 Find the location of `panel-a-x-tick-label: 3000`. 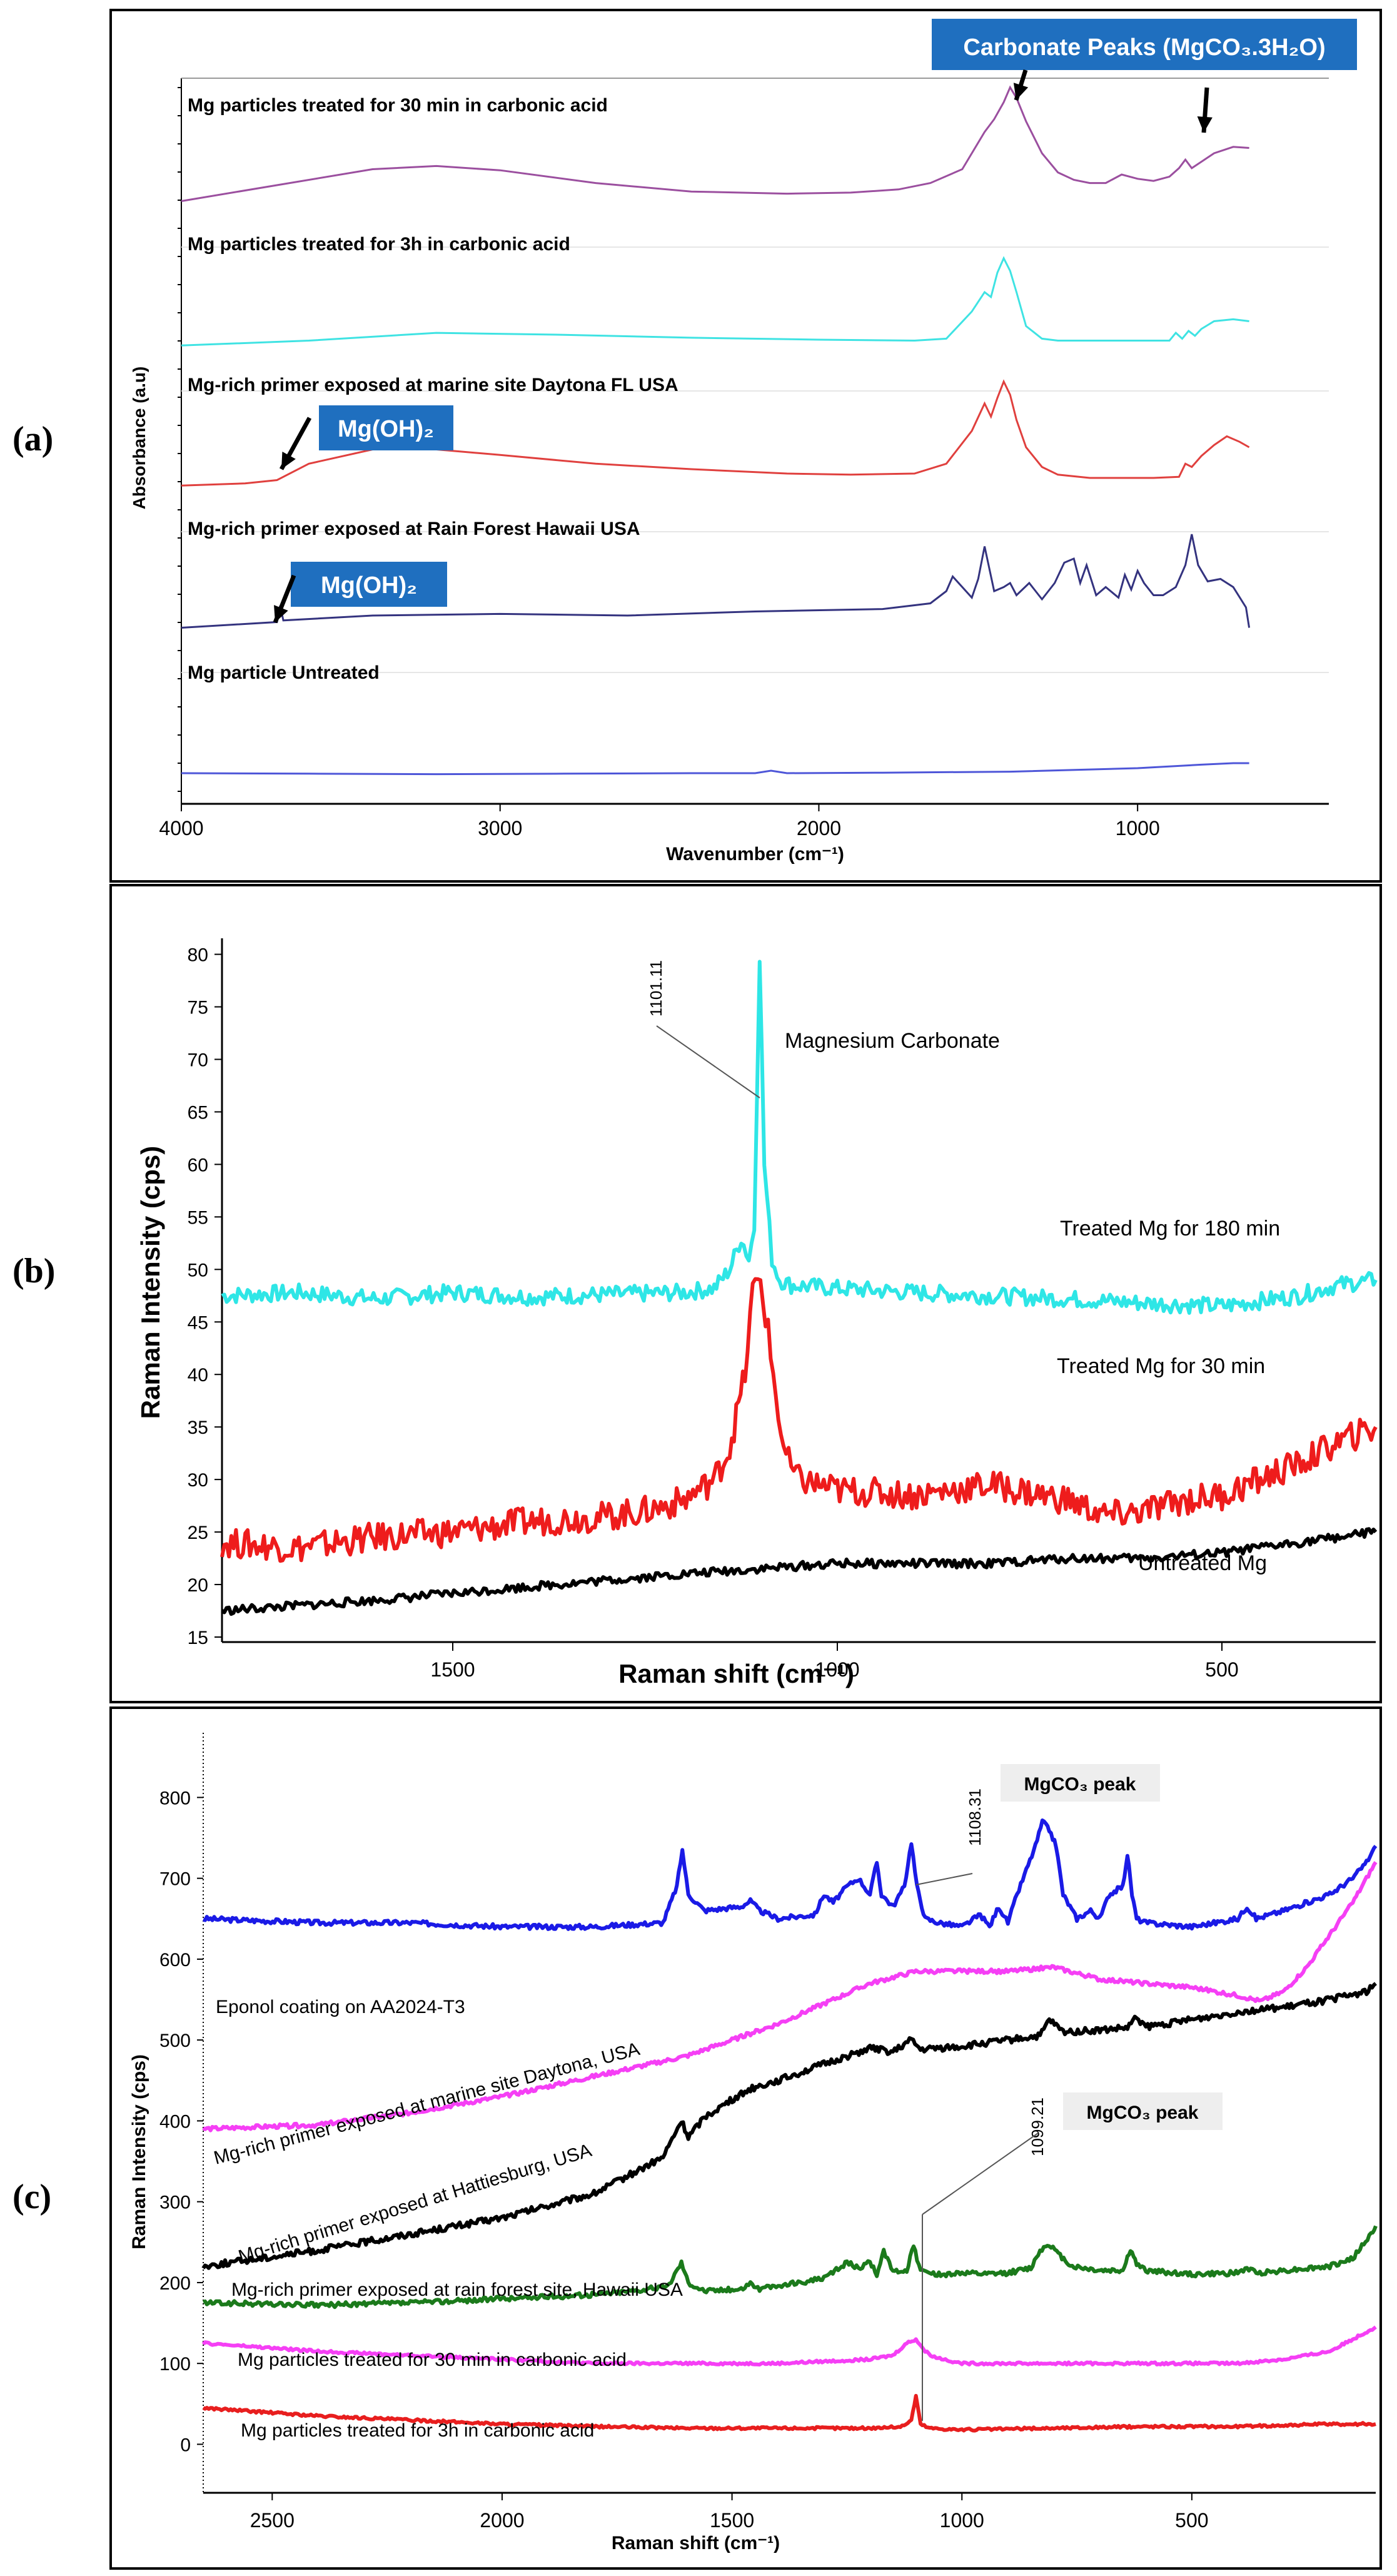

panel-a-x-tick-label: 3000 is located at coordinates (500, 828).